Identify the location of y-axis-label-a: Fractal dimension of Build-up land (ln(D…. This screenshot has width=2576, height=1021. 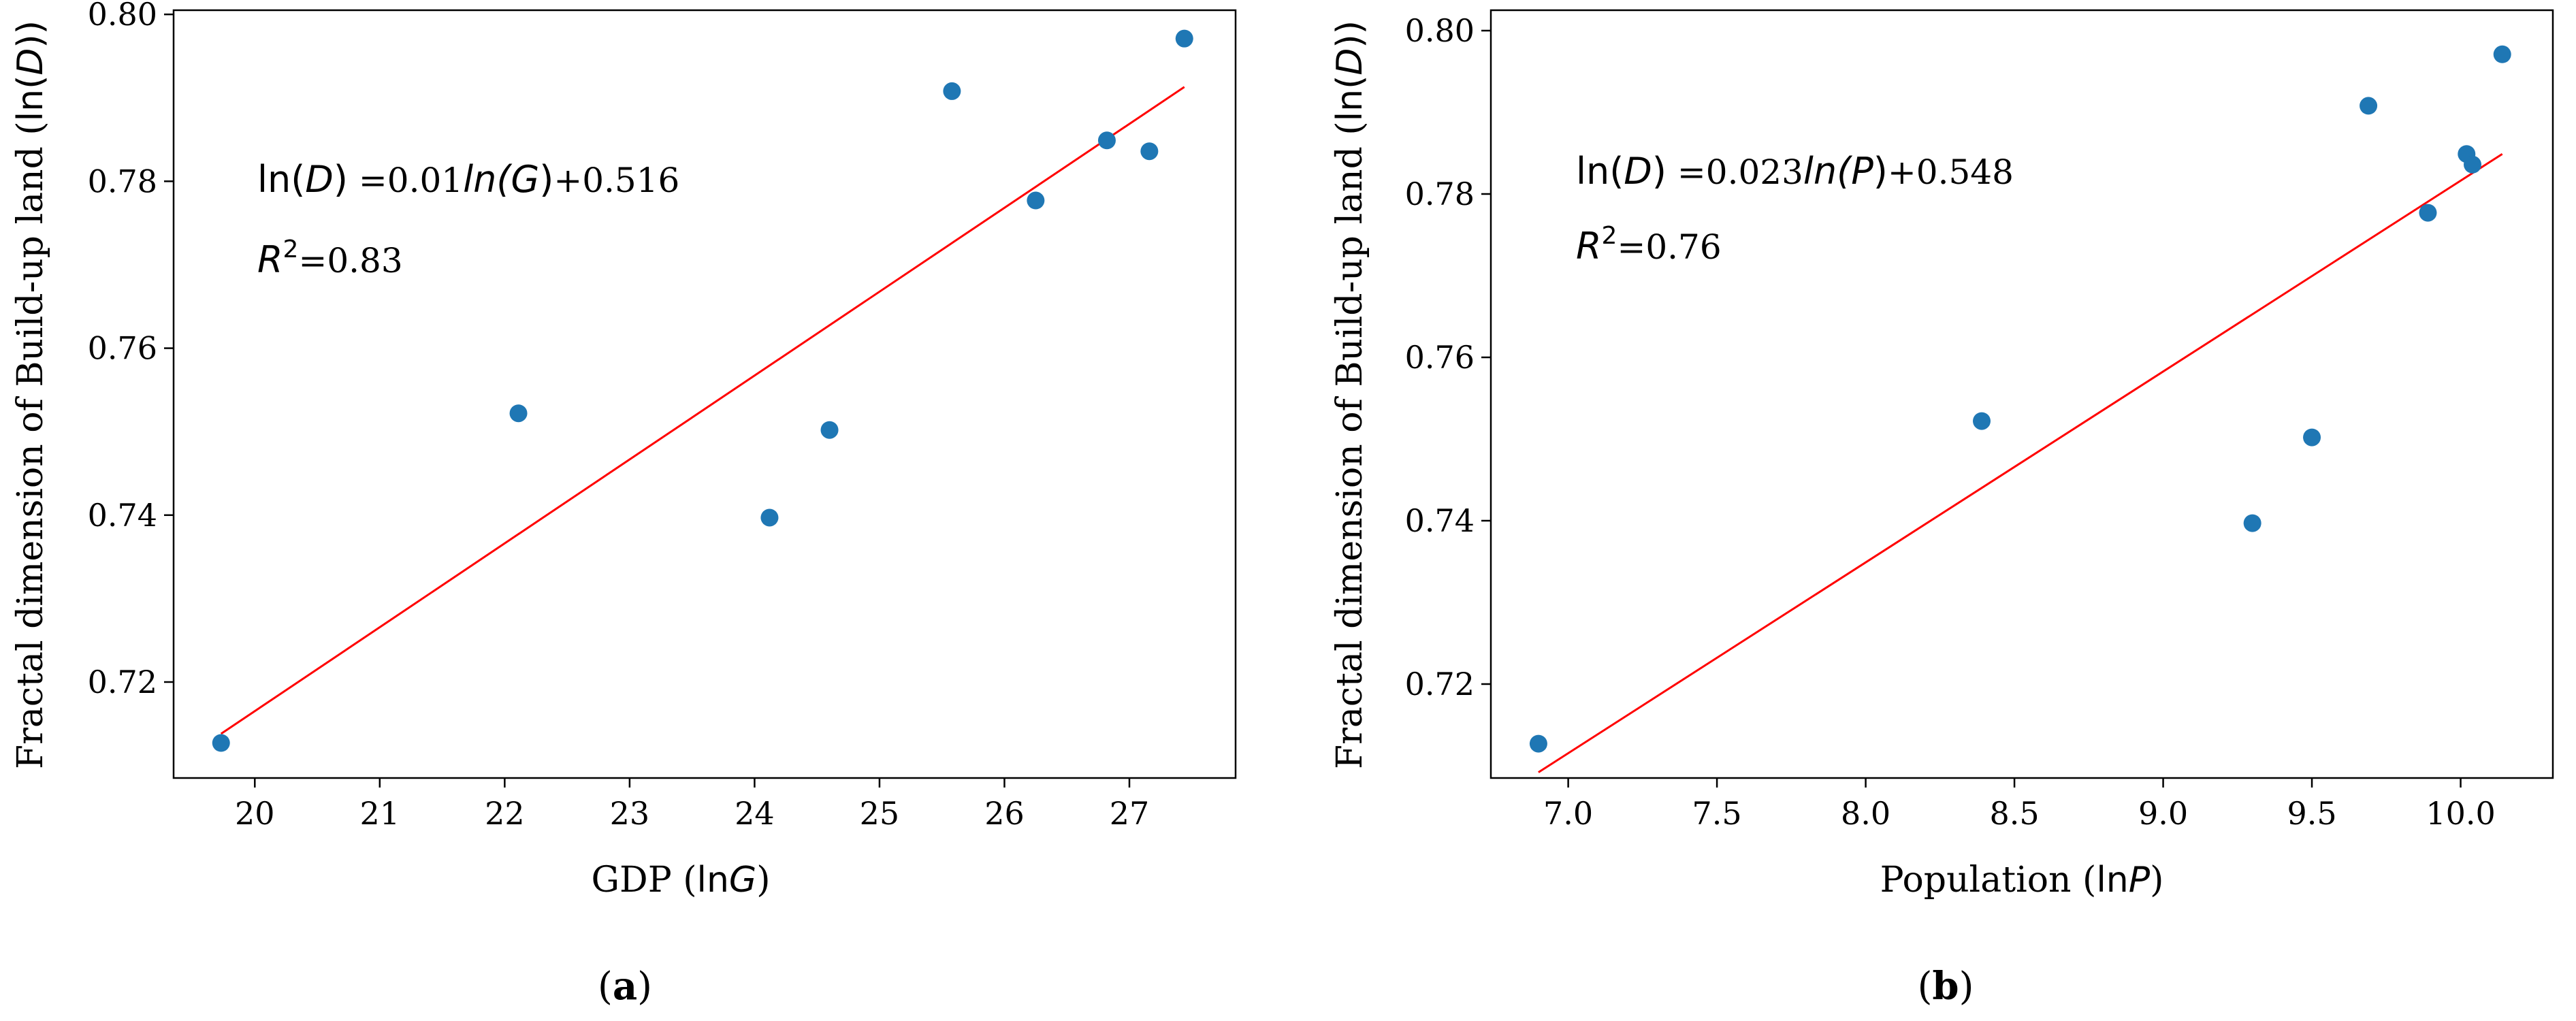
(31, 394).